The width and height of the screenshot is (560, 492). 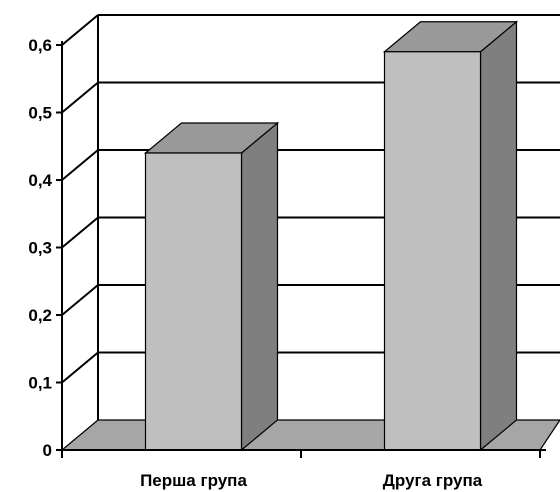 I want to click on y-tick-label: 0,2, so click(x=40, y=315).